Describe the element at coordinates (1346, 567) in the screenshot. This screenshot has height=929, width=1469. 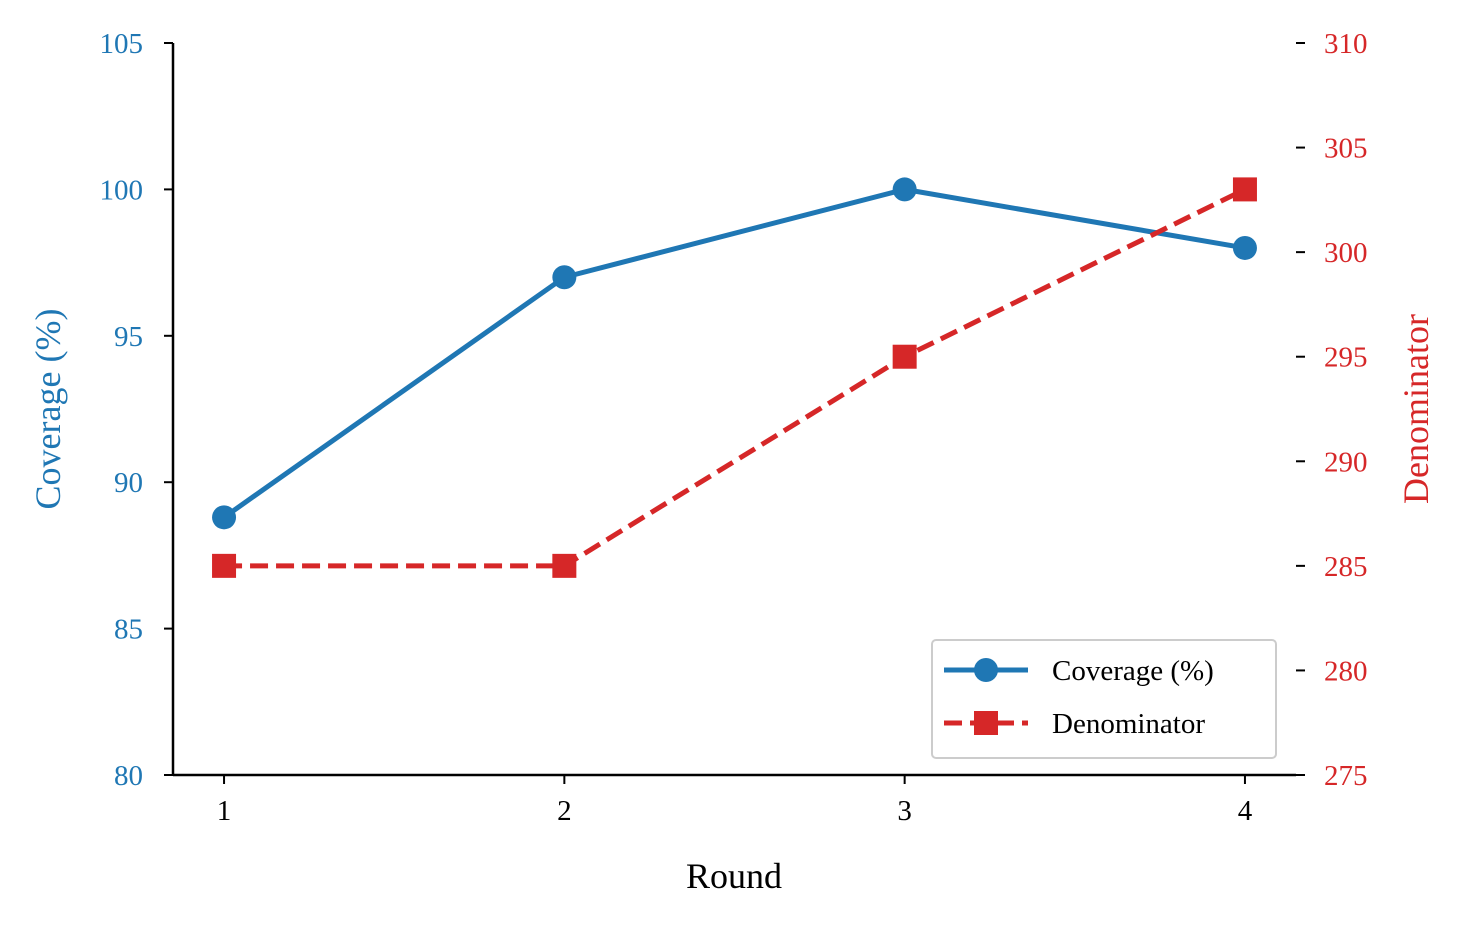
I see `right-y-tick-label: 285` at that location.